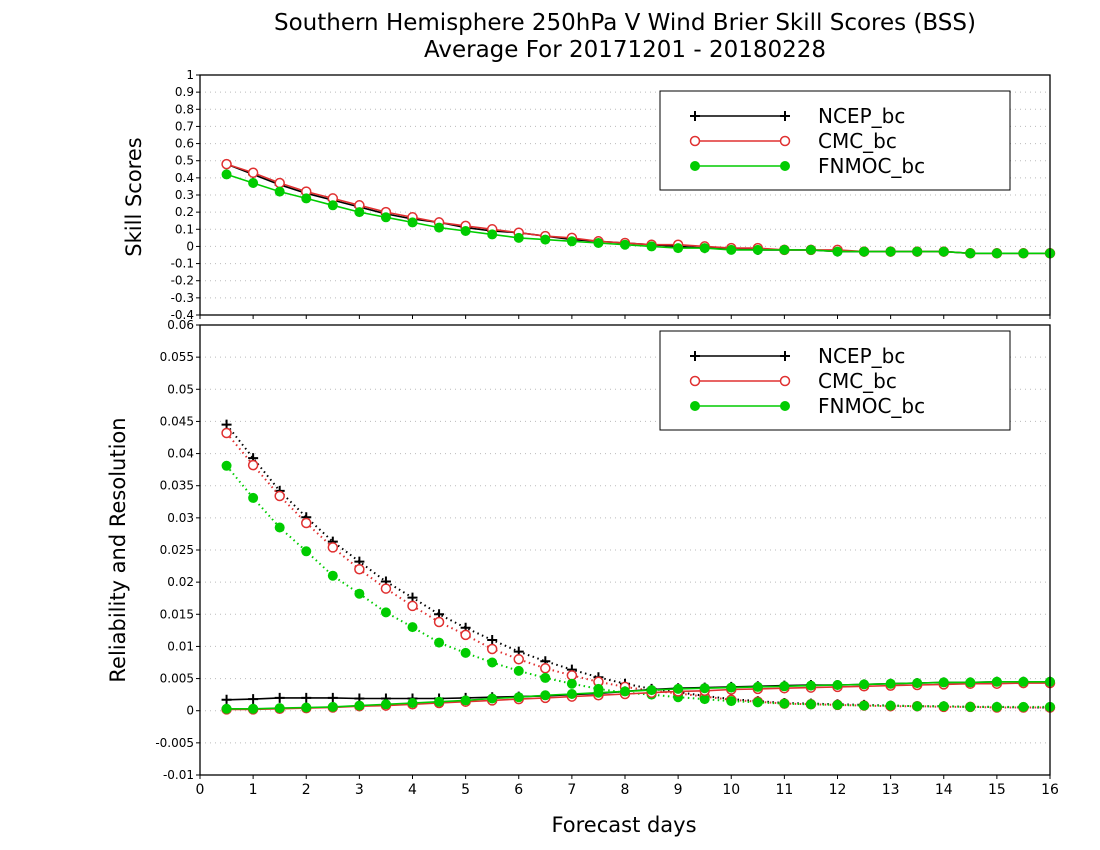  Describe the element at coordinates (177, 679) in the screenshot. I see `y-tick-label: 0.005` at that location.